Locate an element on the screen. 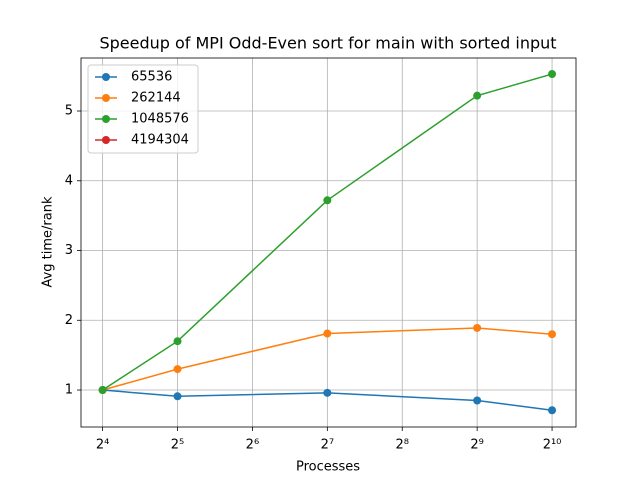 The image size is (640, 480). legend-box is located at coordinates (143, 109).